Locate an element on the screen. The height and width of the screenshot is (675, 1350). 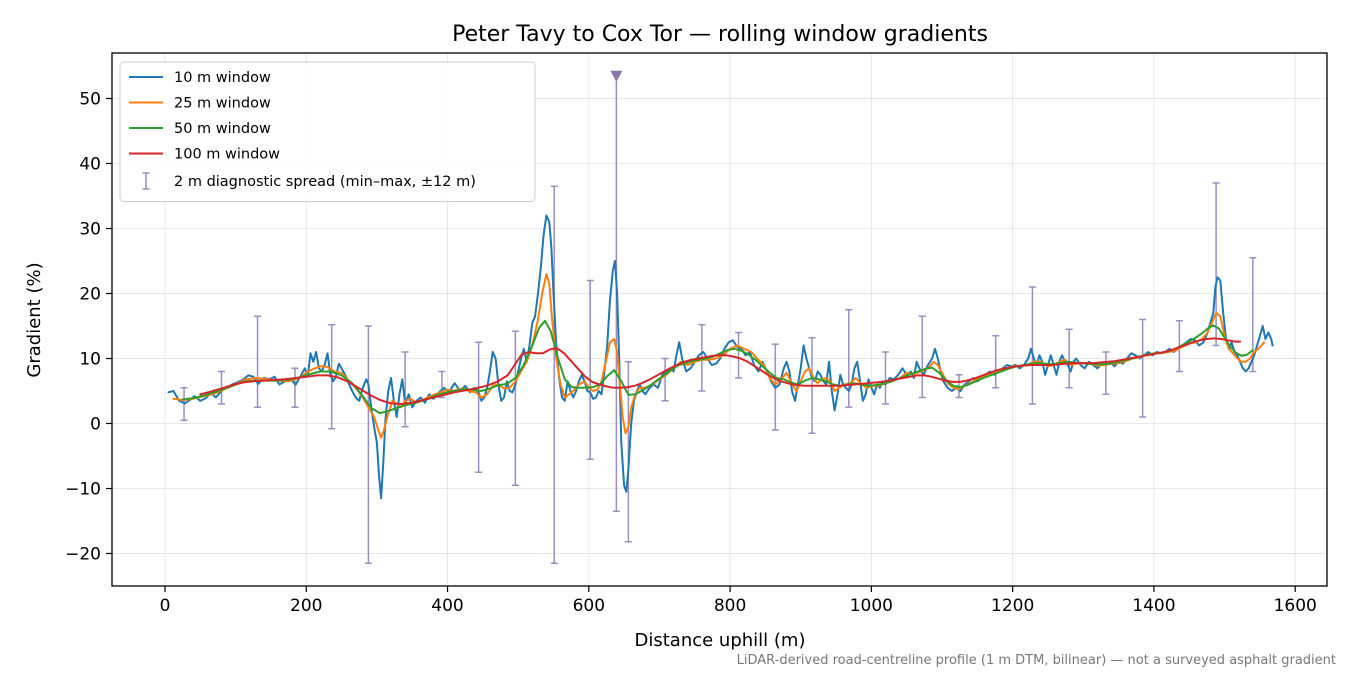
x-tick-label: 400 is located at coordinates (447, 606).